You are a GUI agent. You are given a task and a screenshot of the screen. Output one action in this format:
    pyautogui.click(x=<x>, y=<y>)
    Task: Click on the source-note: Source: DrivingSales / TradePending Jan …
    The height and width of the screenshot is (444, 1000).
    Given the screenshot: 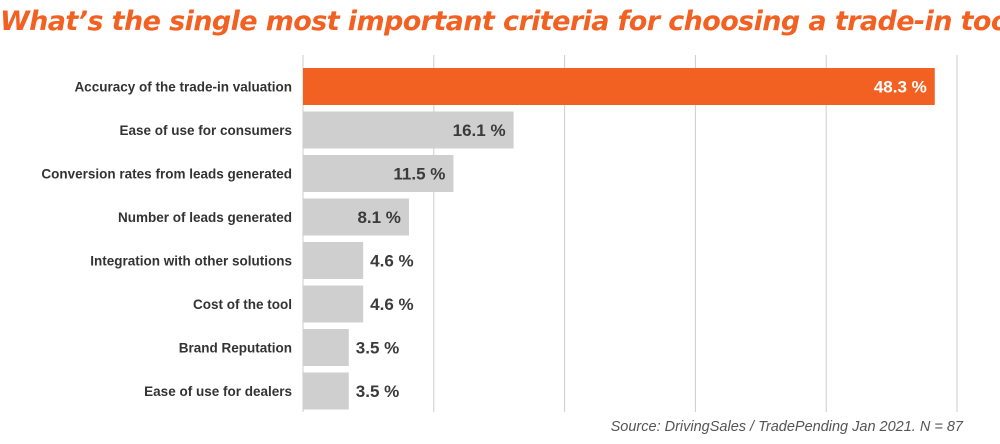 What is the action you would take?
    pyautogui.click(x=786, y=427)
    